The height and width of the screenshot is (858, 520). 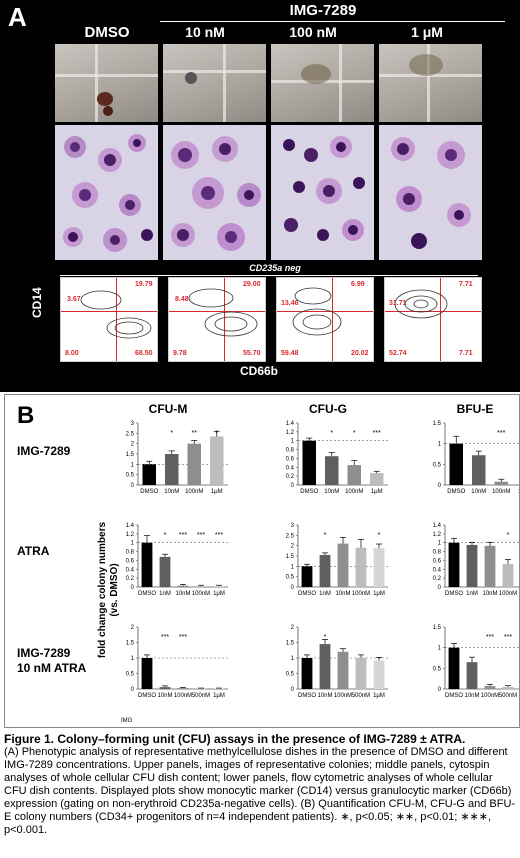 I want to click on colony-image-1um, so click(x=430, y=83).